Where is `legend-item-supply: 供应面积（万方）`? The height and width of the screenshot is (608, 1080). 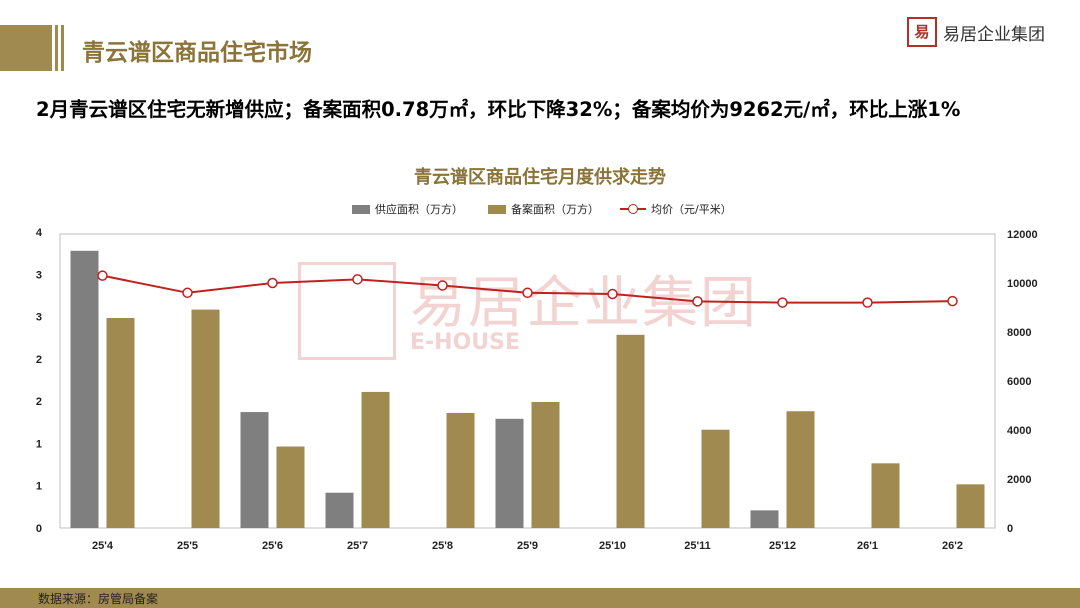
legend-item-supply: 供应面积（万方） is located at coordinates (407, 209).